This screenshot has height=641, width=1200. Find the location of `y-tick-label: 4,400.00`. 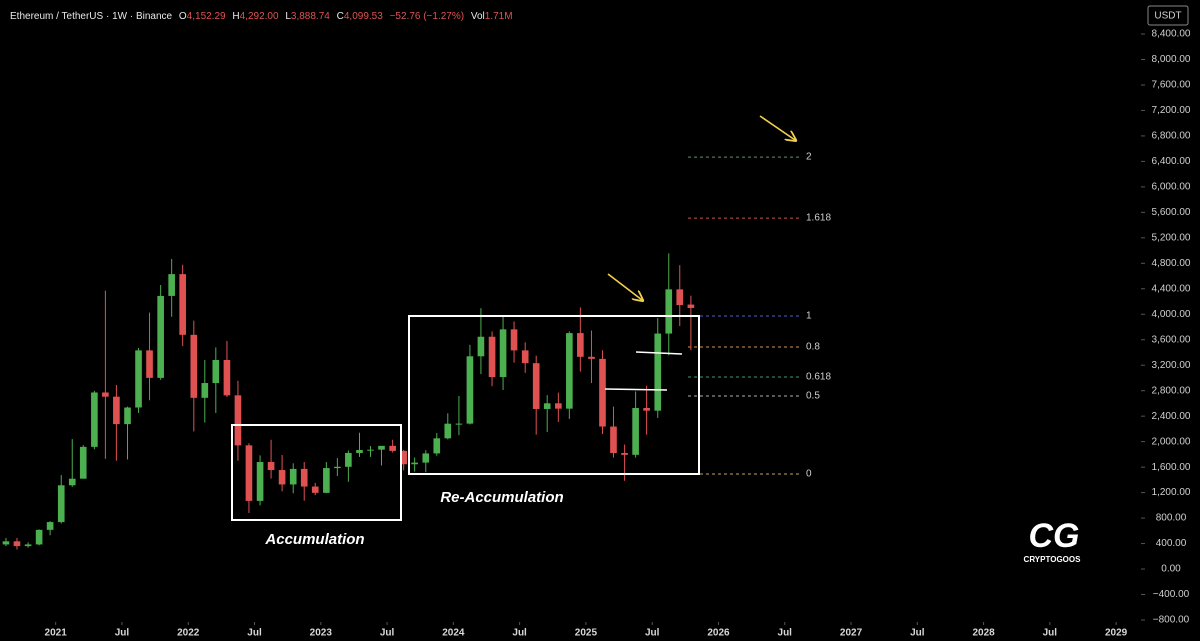

y-tick-label: 4,400.00 is located at coordinates (1171, 288).